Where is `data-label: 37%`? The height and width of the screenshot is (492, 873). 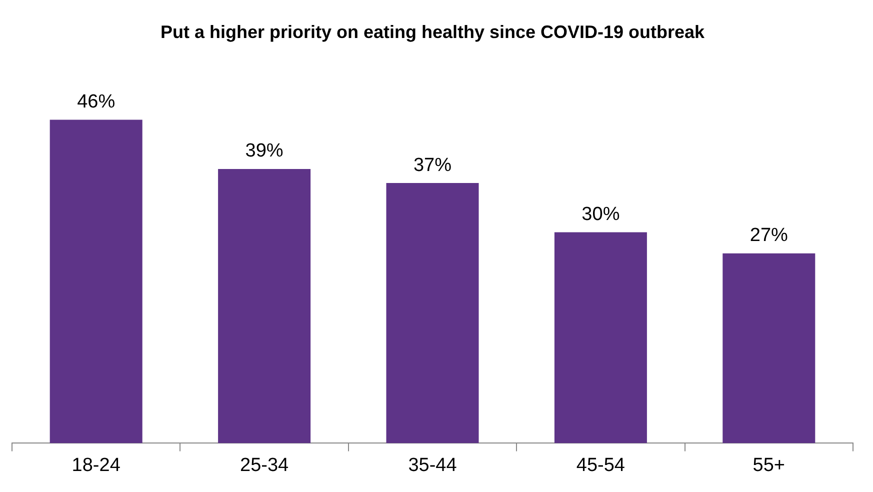
data-label: 37% is located at coordinates (432, 165).